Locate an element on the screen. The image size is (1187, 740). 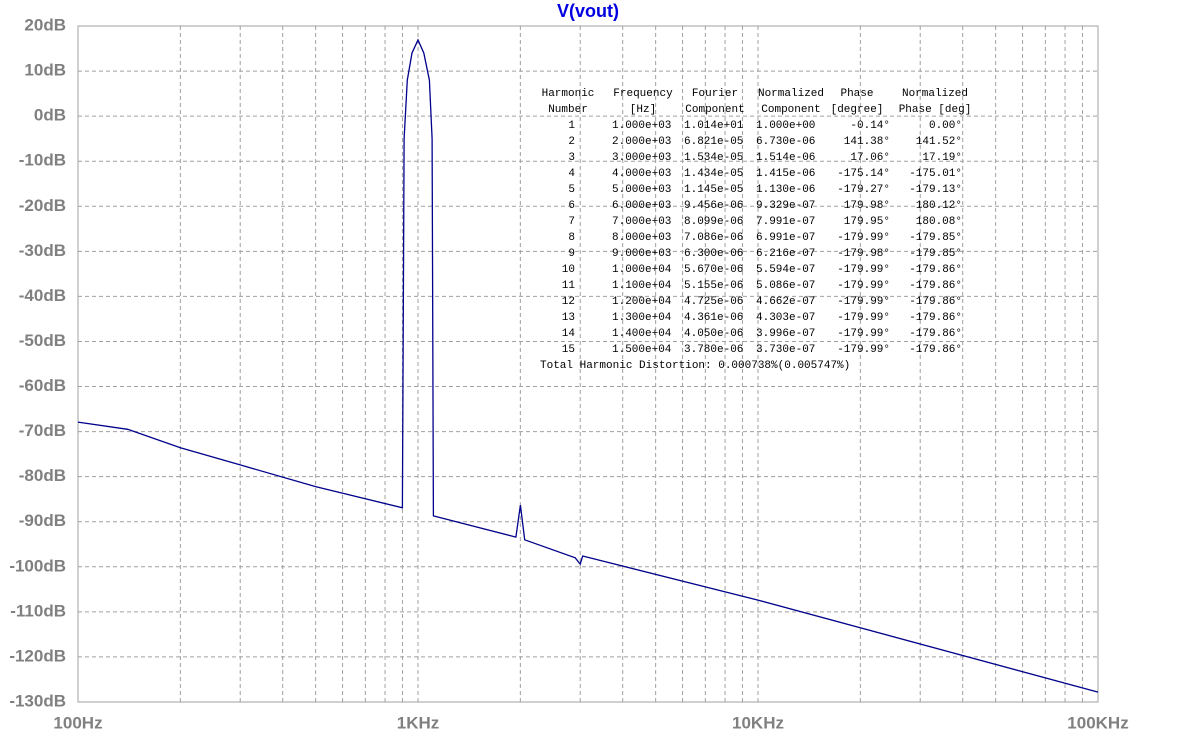
table-cell: 9.329e-07 is located at coordinates (785, 206).